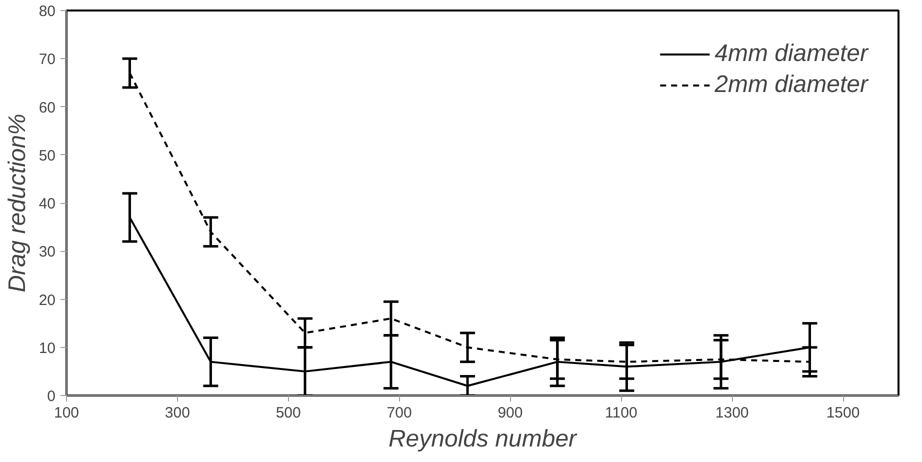  What do you see at coordinates (288, 413) in the screenshot?
I see `x-tick-label: 500` at bounding box center [288, 413].